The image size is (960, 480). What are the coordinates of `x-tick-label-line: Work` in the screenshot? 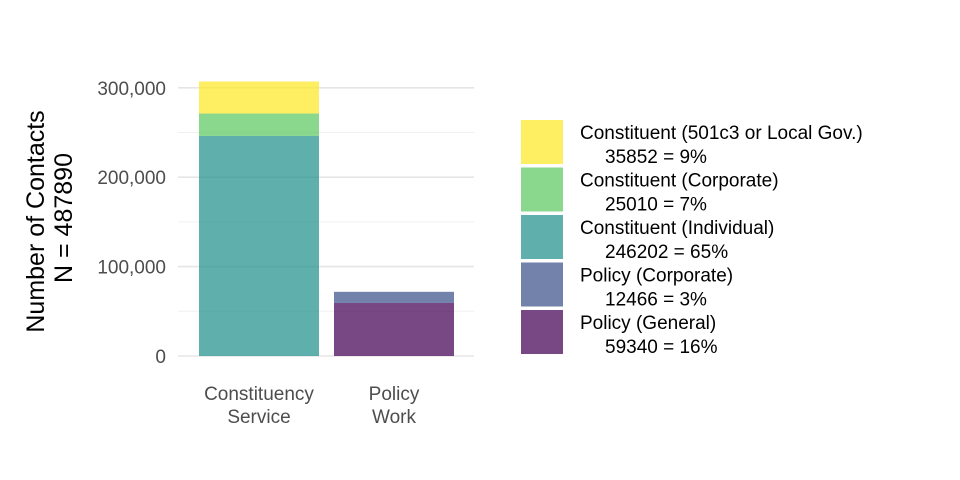 It's located at (394, 417).